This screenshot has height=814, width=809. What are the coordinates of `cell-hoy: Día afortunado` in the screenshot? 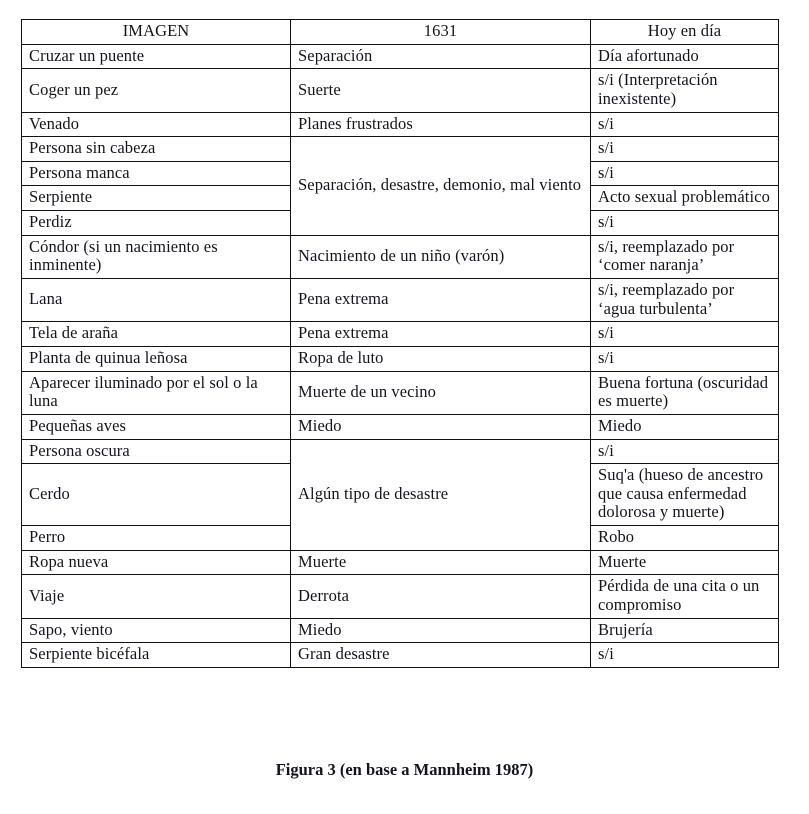 It's located at (684, 56).